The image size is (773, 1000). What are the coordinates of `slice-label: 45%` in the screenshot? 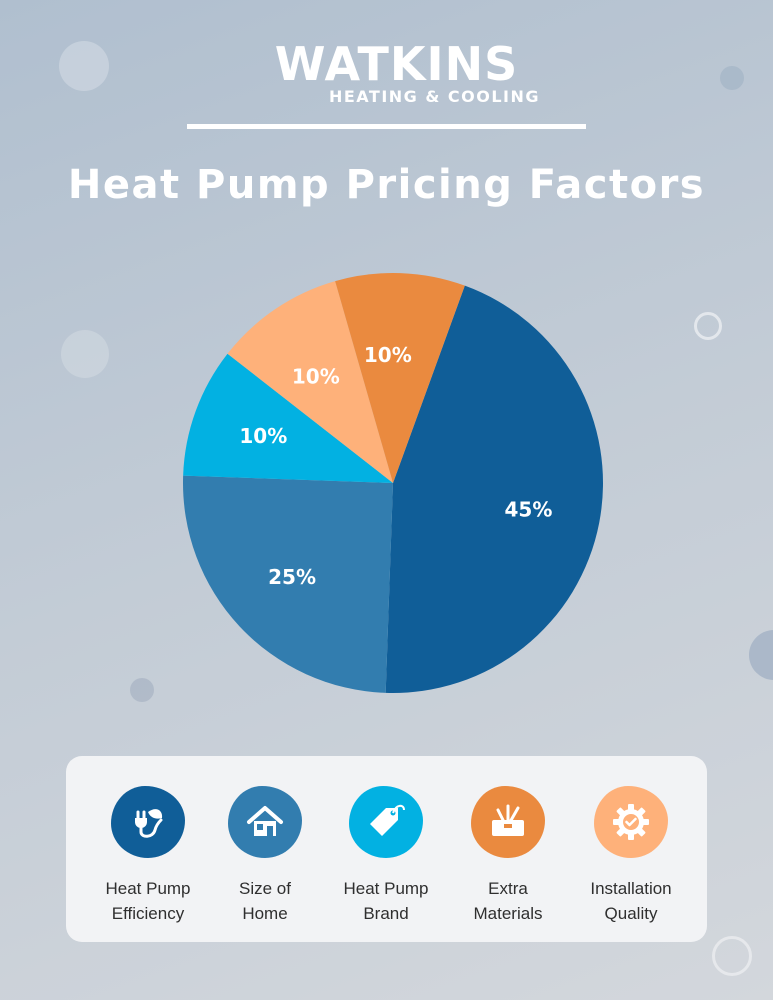 It's located at (529, 509).